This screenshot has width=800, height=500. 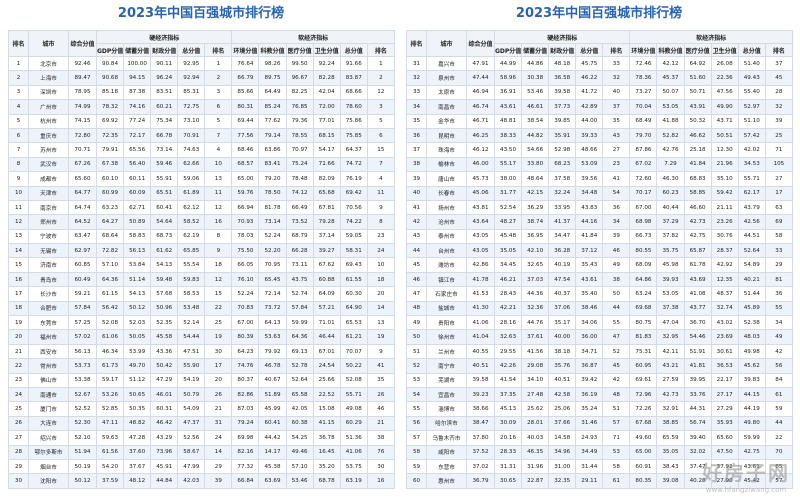 What do you see at coordinates (353, 236) in the screenshot?
I see `table-cell: 59.05` at bounding box center [353, 236].